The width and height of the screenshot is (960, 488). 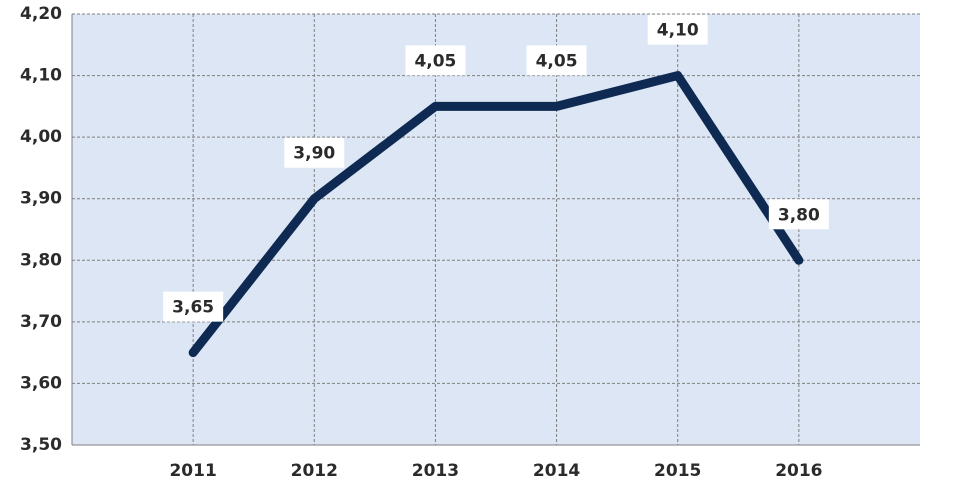 I want to click on value-label: 3,80, so click(x=799, y=215).